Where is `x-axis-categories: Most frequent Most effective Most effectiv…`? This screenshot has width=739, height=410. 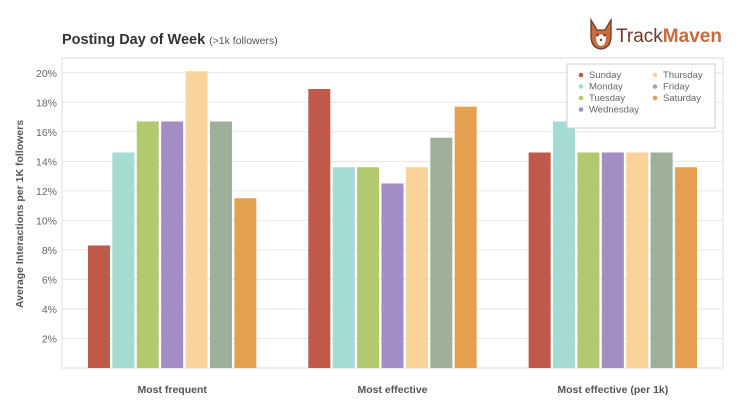
x-axis-categories: Most frequent Most effective Most effectiv… is located at coordinates (402, 390).